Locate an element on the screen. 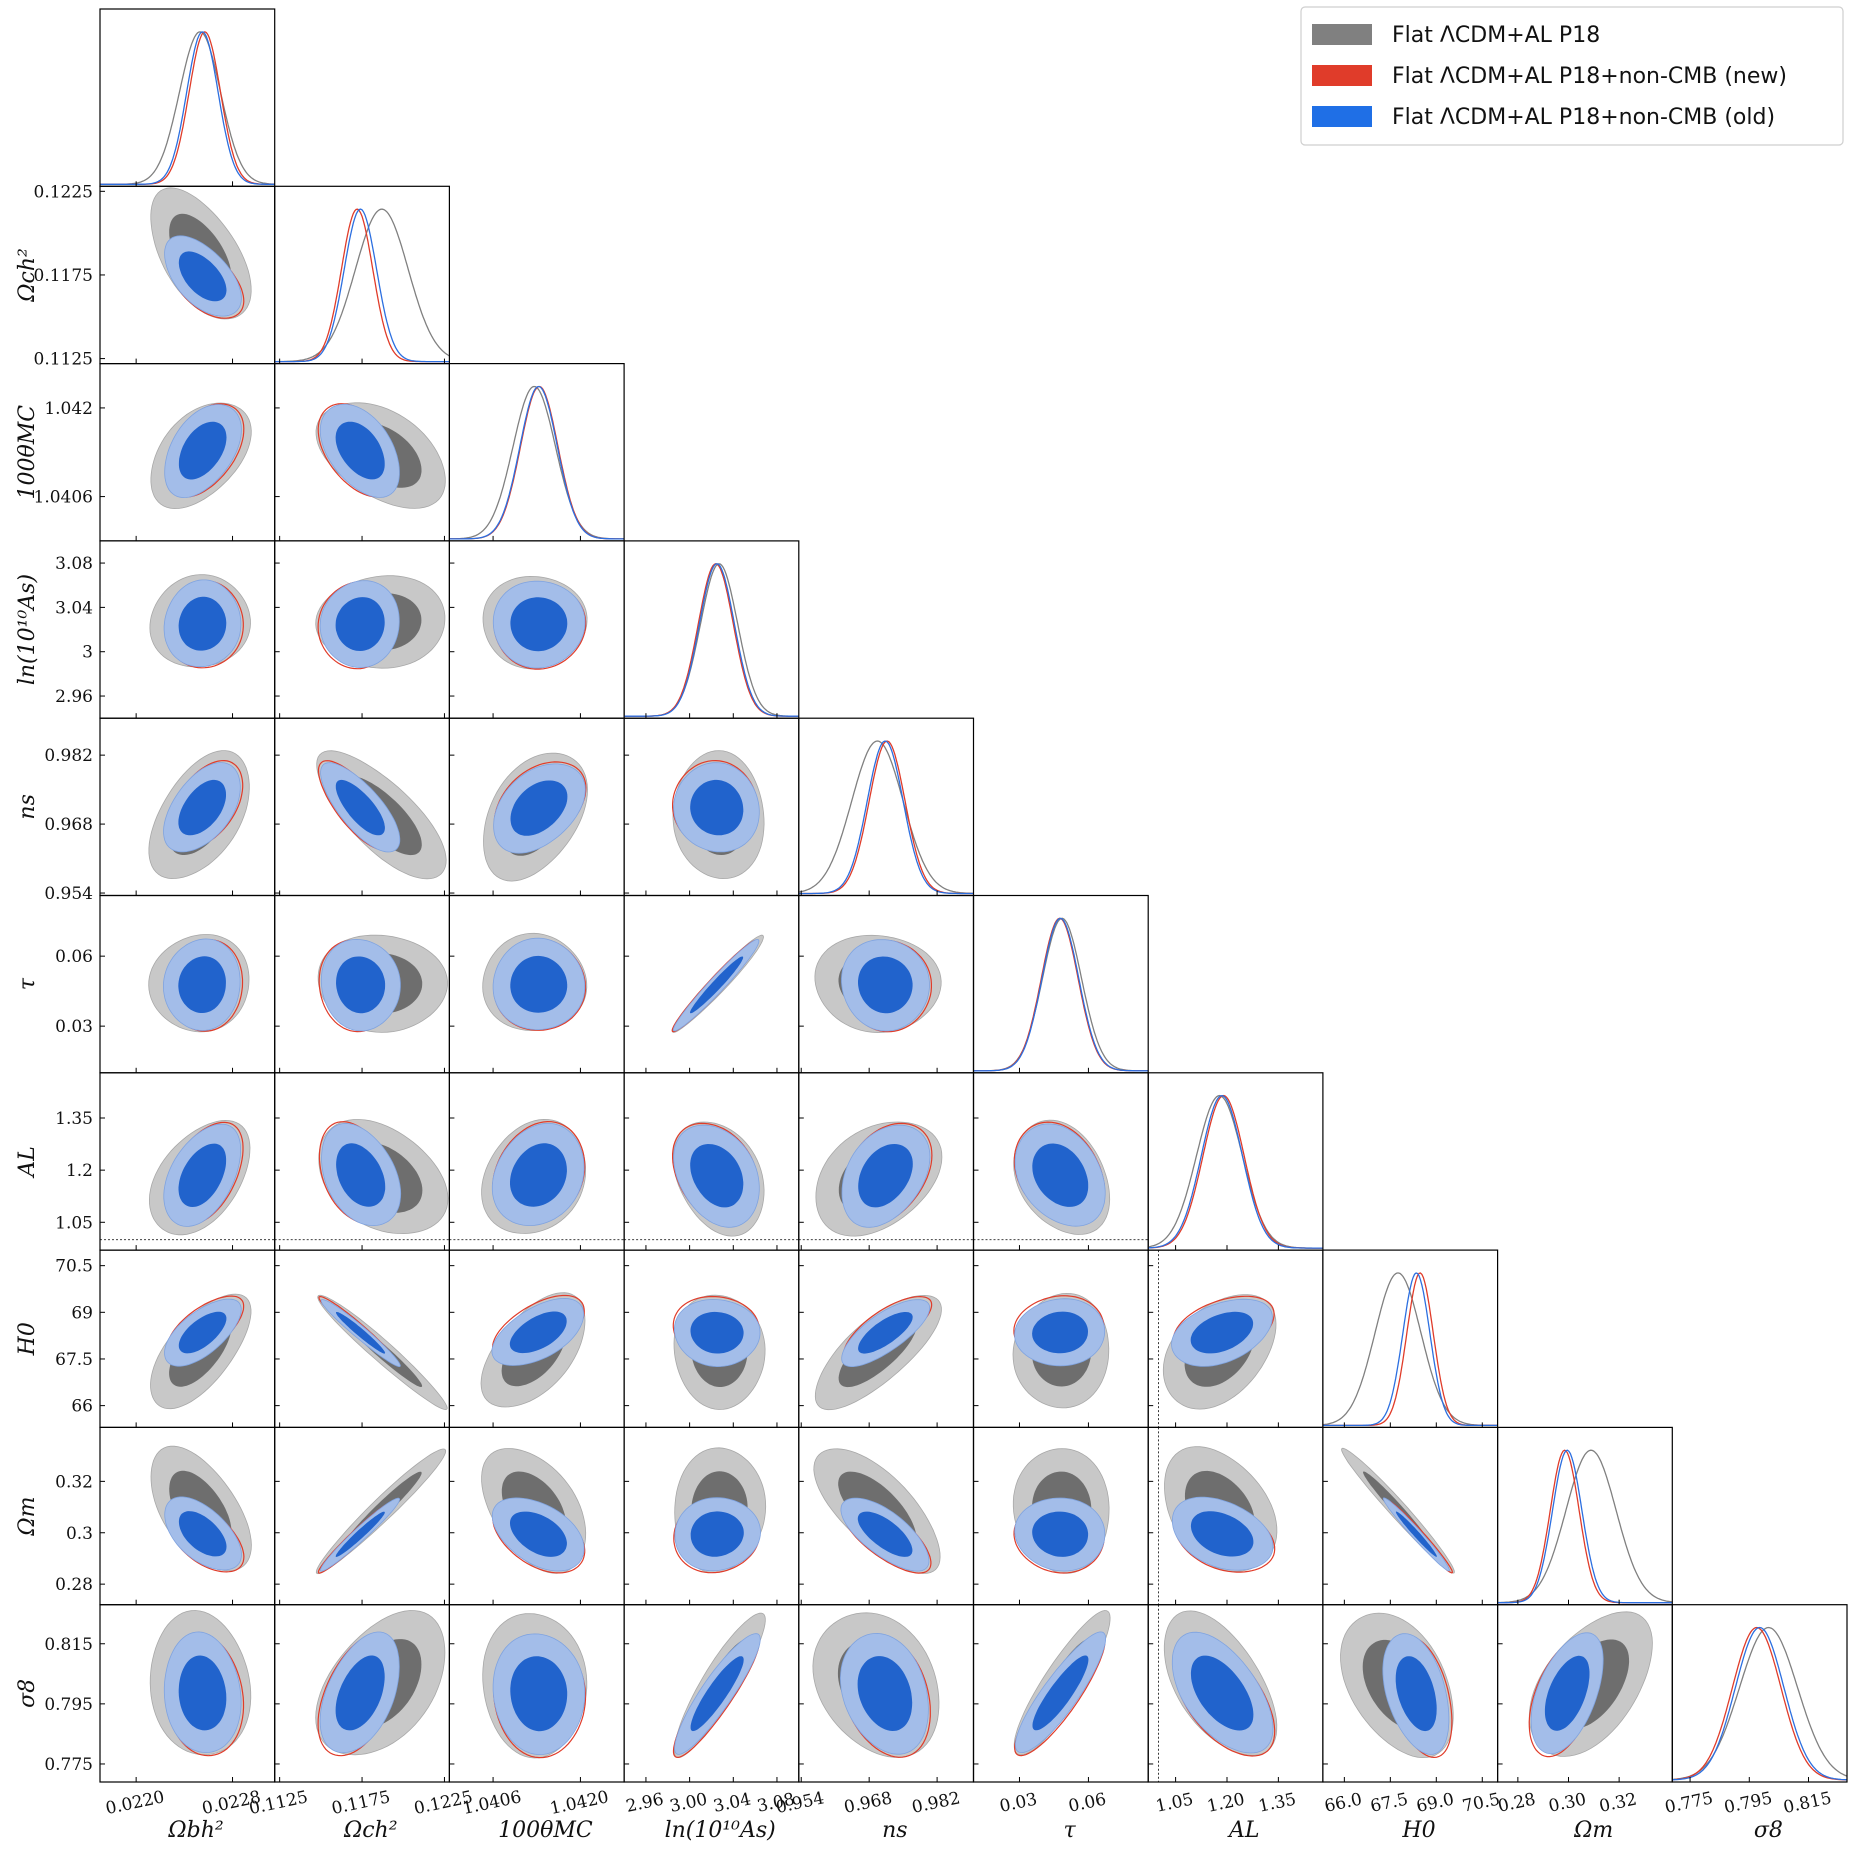  x-tick-label: 0.0220 is located at coordinates (135, 1803).